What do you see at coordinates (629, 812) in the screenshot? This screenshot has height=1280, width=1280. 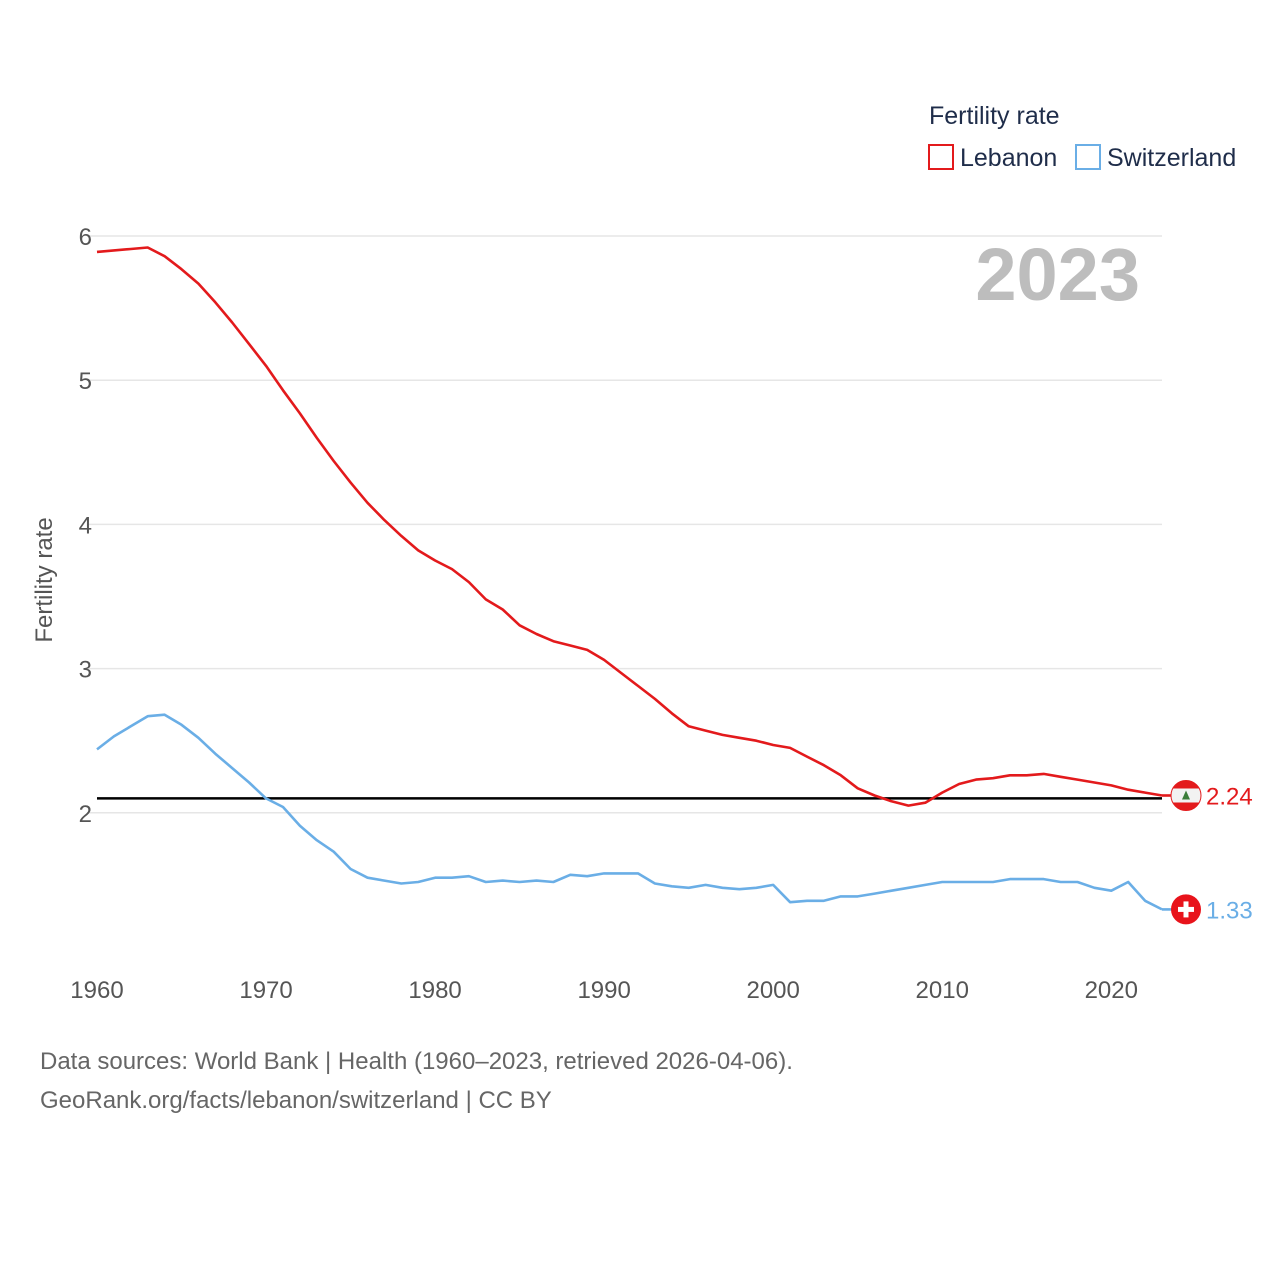 I see `series-line-switzerland` at bounding box center [629, 812].